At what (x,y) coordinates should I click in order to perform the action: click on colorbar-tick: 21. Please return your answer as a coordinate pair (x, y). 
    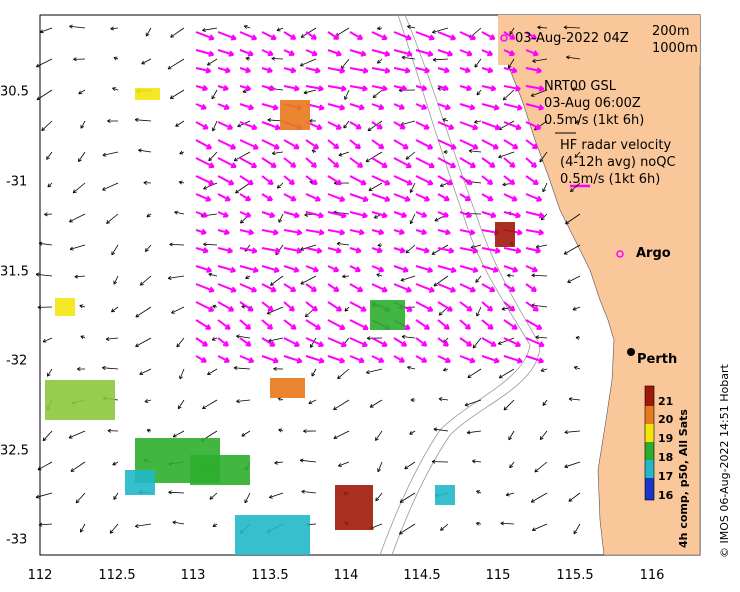
    Looking at the image, I should click on (666, 401).